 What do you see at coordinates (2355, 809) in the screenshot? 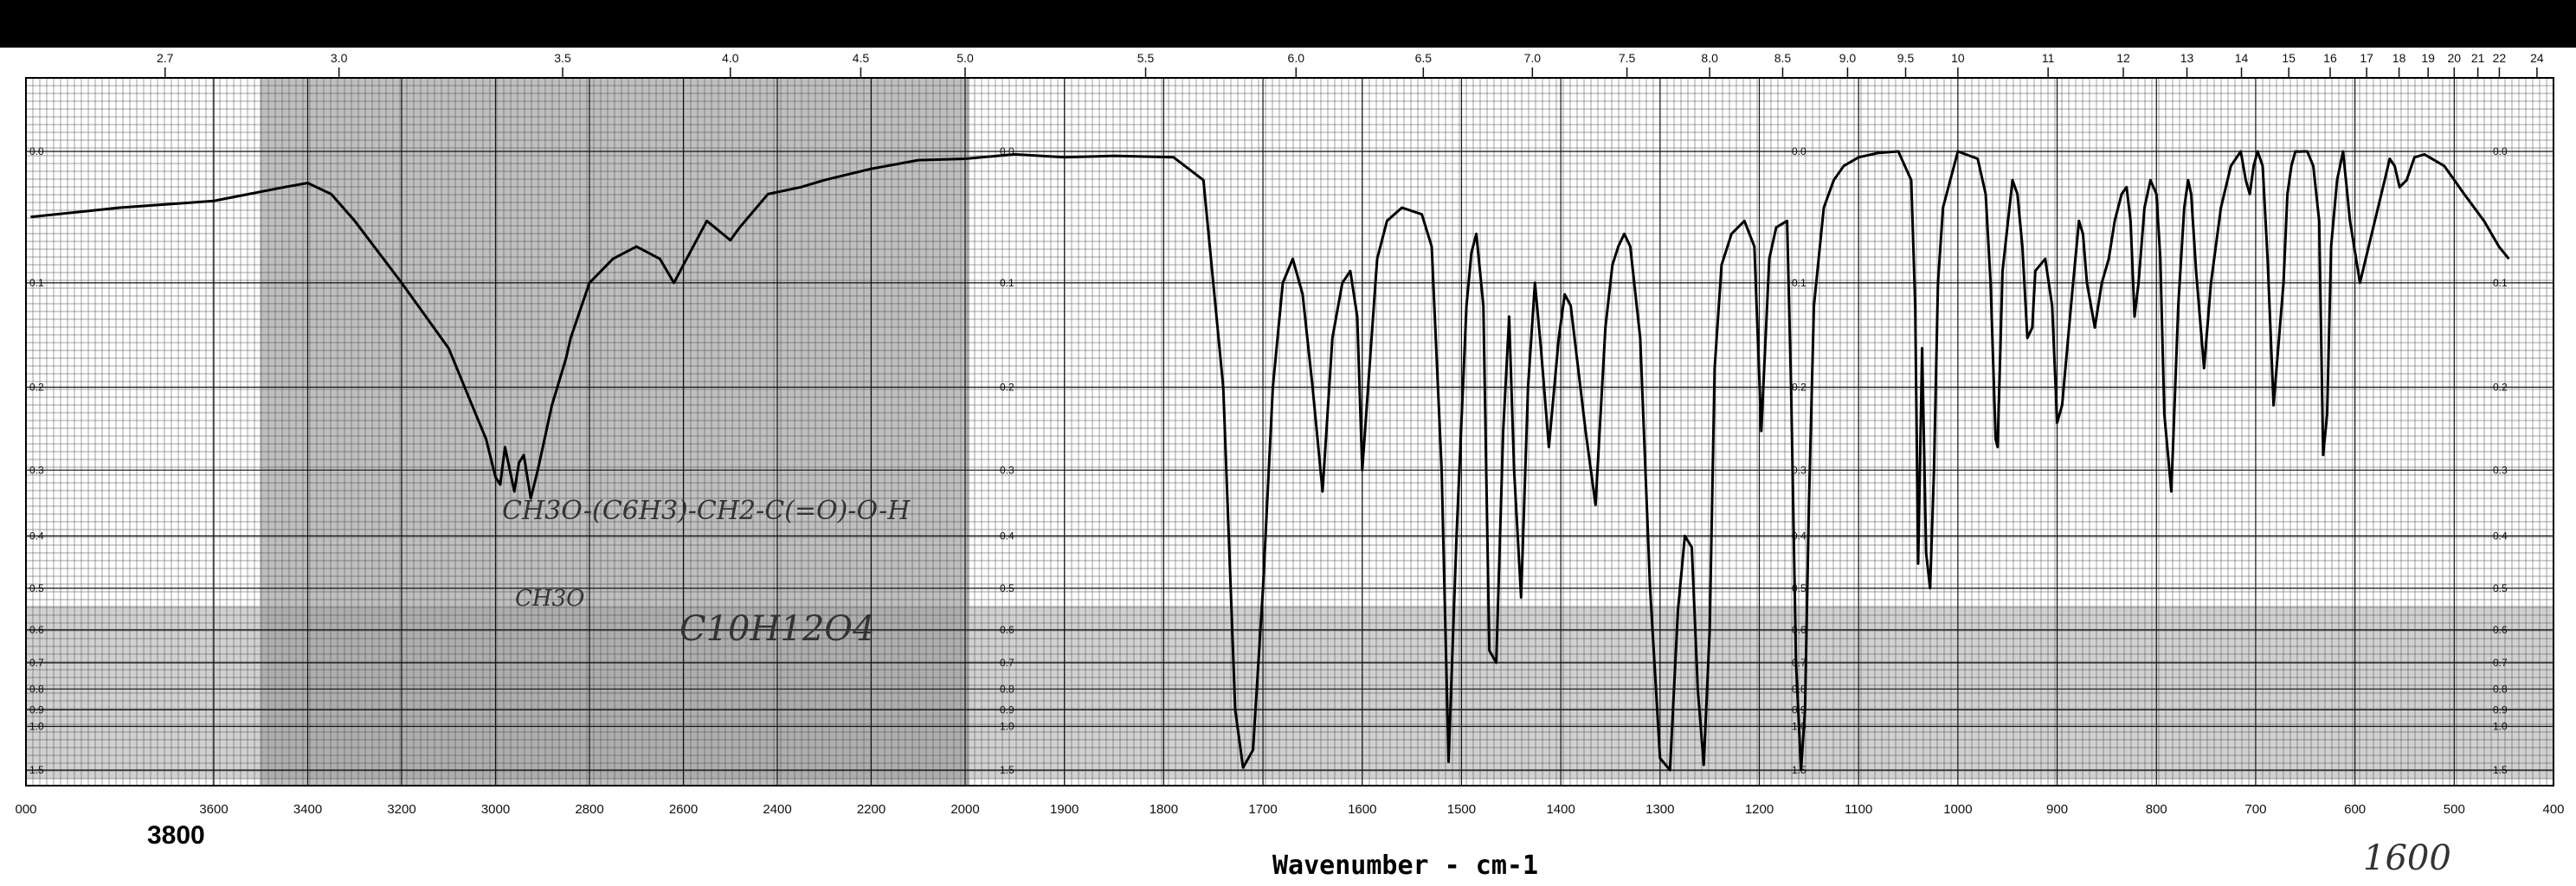
I see `wavenumber-tick-label: 600` at bounding box center [2355, 809].